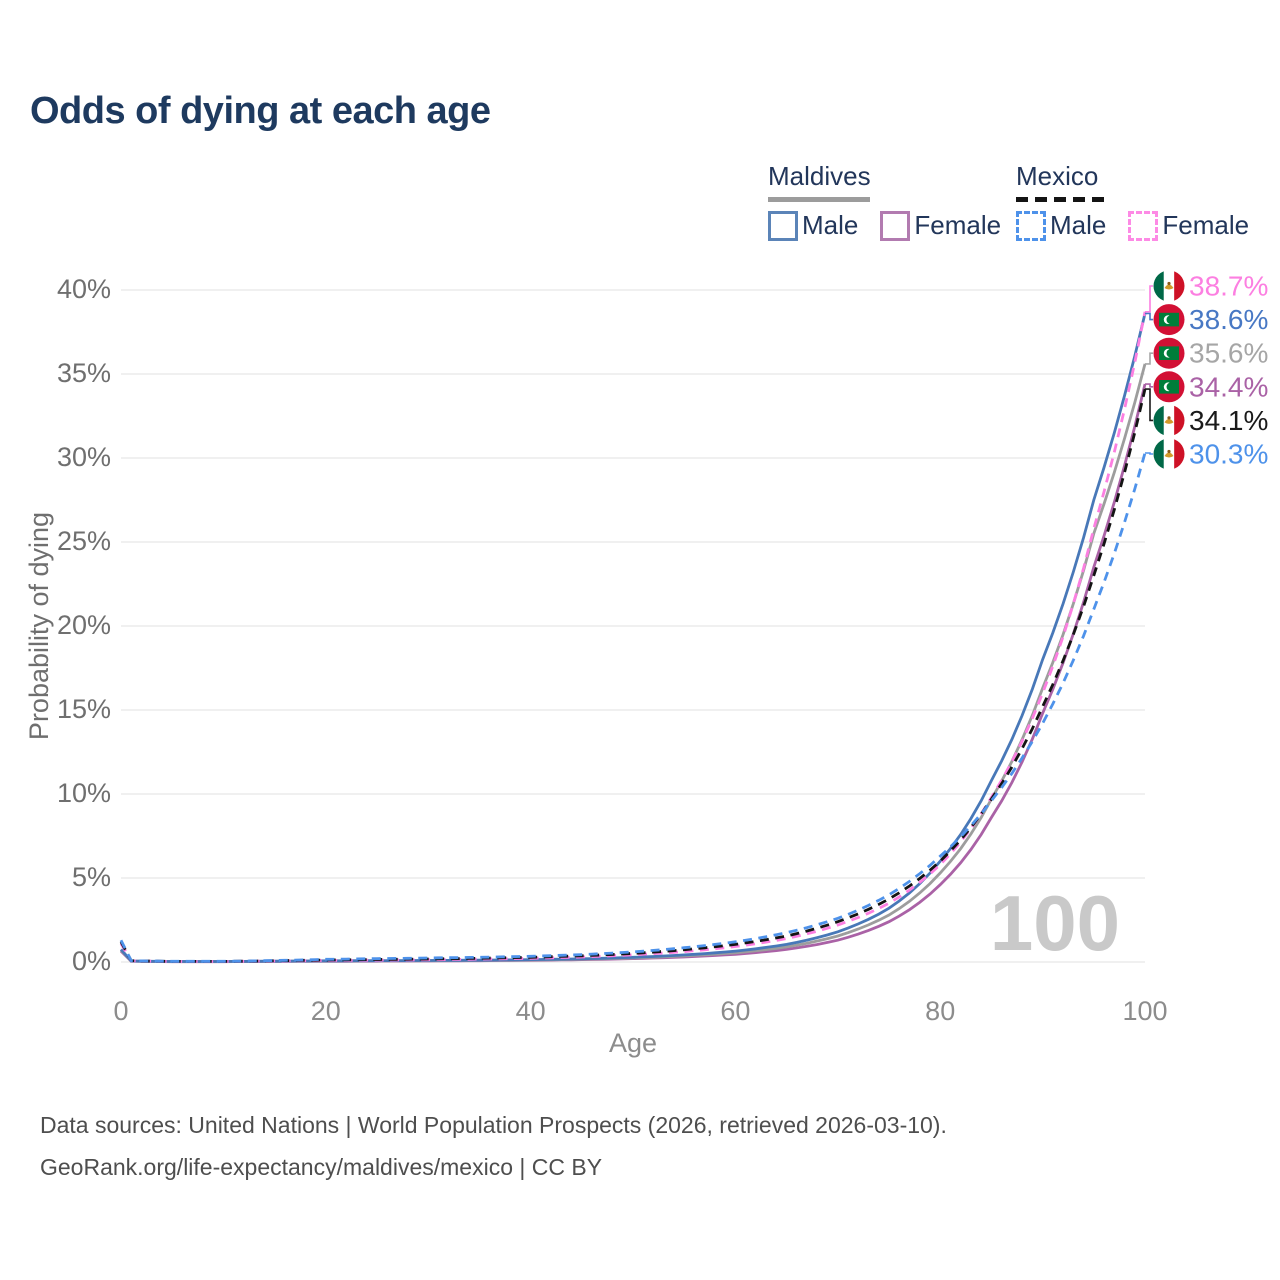  I want to click on legend-group-mexico: Mexico Male Female, so click(1132, 201).